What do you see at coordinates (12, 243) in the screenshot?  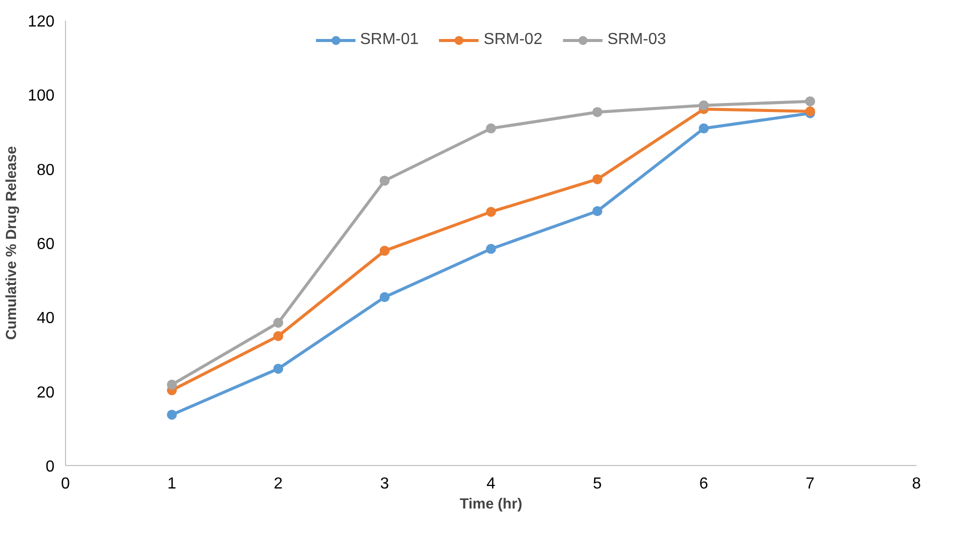 I see `y-axis-title: Cumulative % Drug Release` at bounding box center [12, 243].